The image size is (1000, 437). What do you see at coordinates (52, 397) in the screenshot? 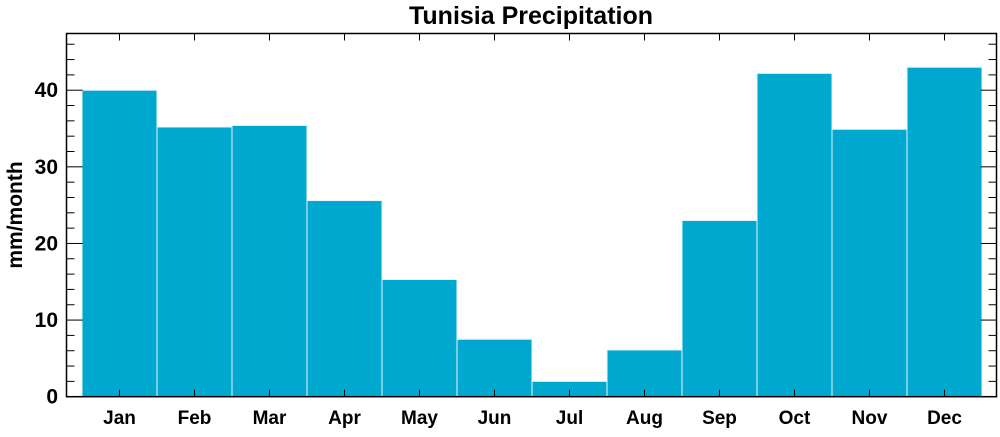
I see `y-tick-label: 0` at bounding box center [52, 397].